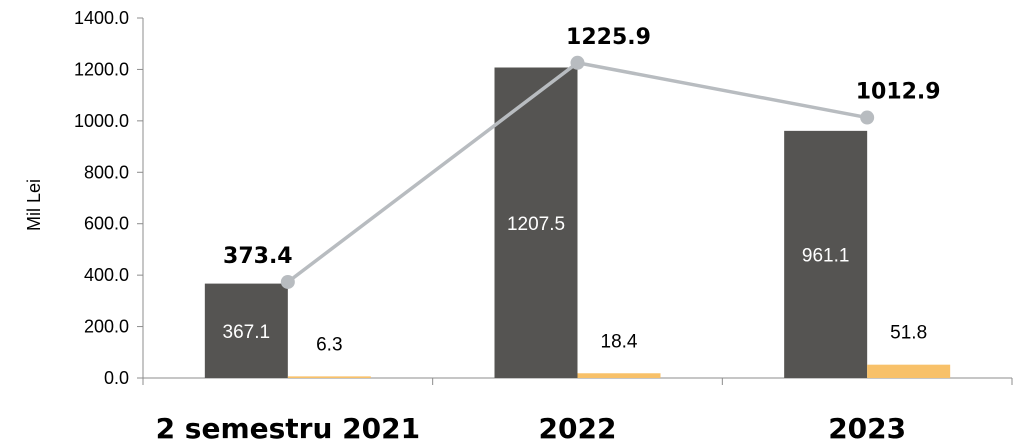 This screenshot has width=1015, height=445. Describe the element at coordinates (106, 172) in the screenshot. I see `y-tick-label: 800.0` at that location.